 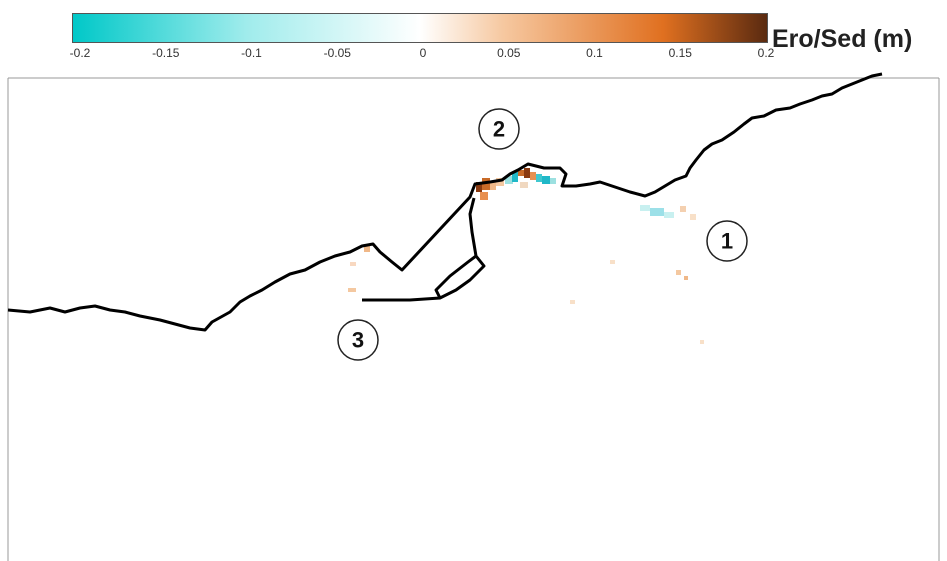 What do you see at coordinates (423, 53) in the screenshot?
I see `colorbar-tick: 0` at bounding box center [423, 53].